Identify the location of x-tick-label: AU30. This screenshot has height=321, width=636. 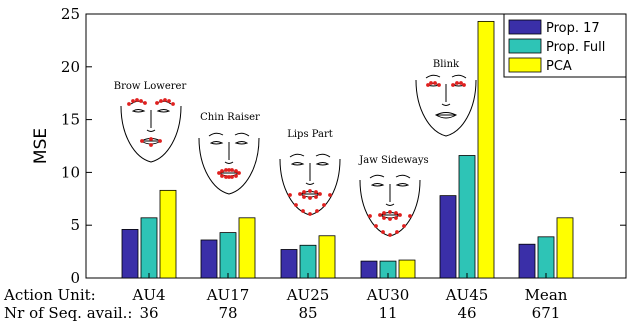
(388, 295).